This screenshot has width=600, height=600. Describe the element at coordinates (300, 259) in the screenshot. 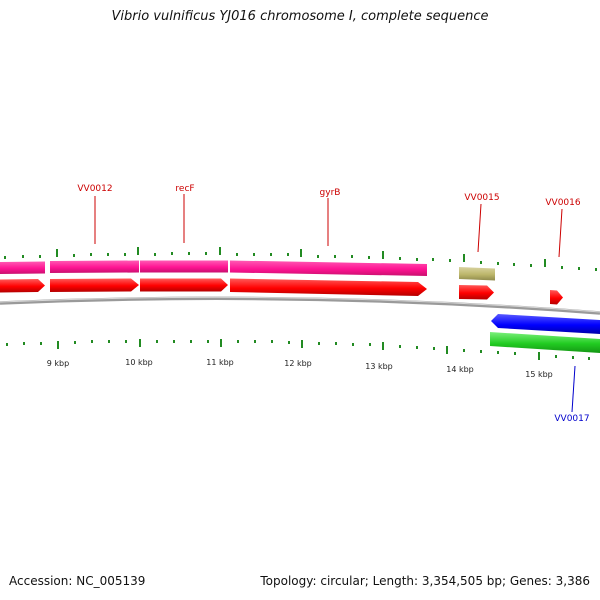

I see `upper-tick-marks` at that location.